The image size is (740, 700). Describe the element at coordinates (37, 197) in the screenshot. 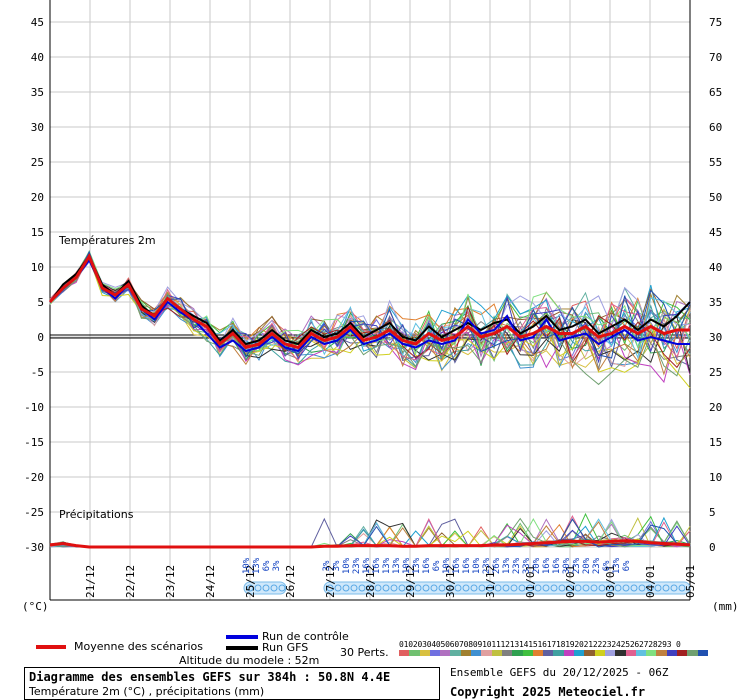

I see `y-left-tick: 20` at that location.